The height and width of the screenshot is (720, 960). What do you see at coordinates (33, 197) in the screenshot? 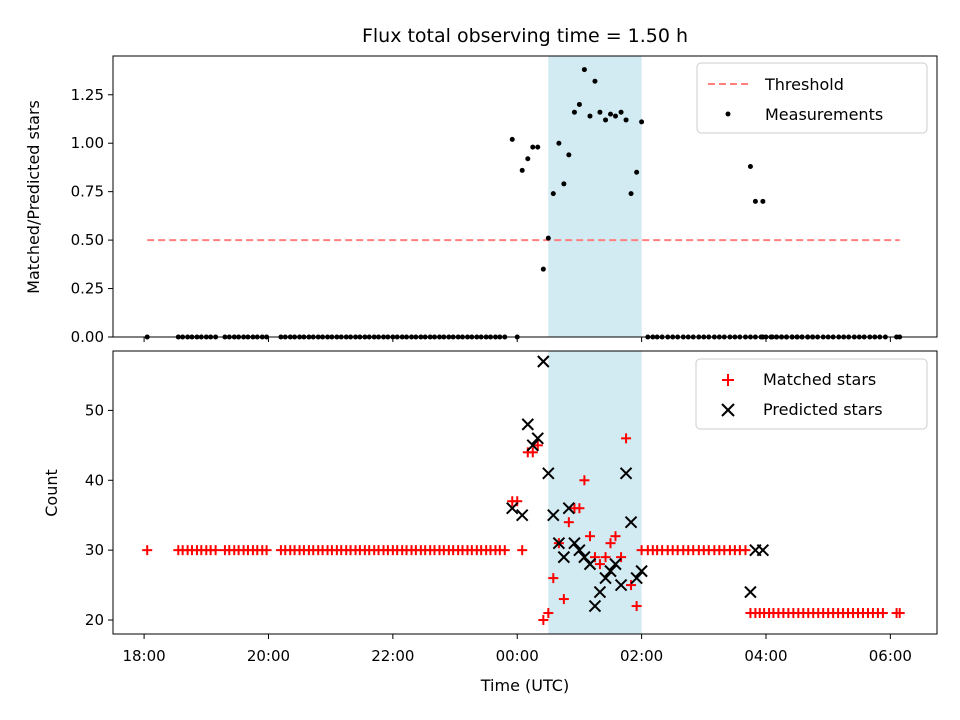
I see `top-y-axis-label: Matched/Predicted stars` at bounding box center [33, 197].